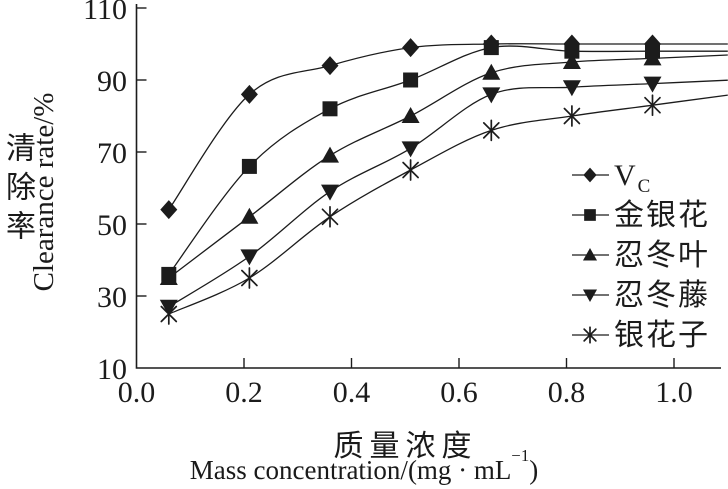  I want to click on x-tick-label: 0.0, so click(137, 392).